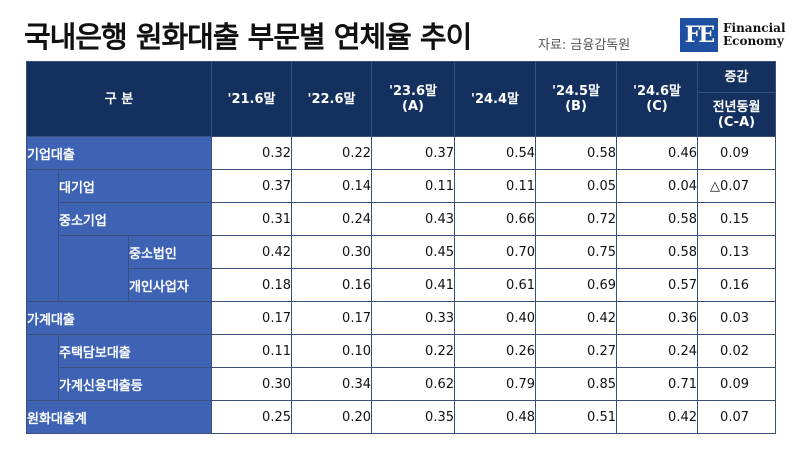 This screenshot has width=800, height=450. Describe the element at coordinates (495, 384) in the screenshot. I see `cell-value: 0.79` at that location.